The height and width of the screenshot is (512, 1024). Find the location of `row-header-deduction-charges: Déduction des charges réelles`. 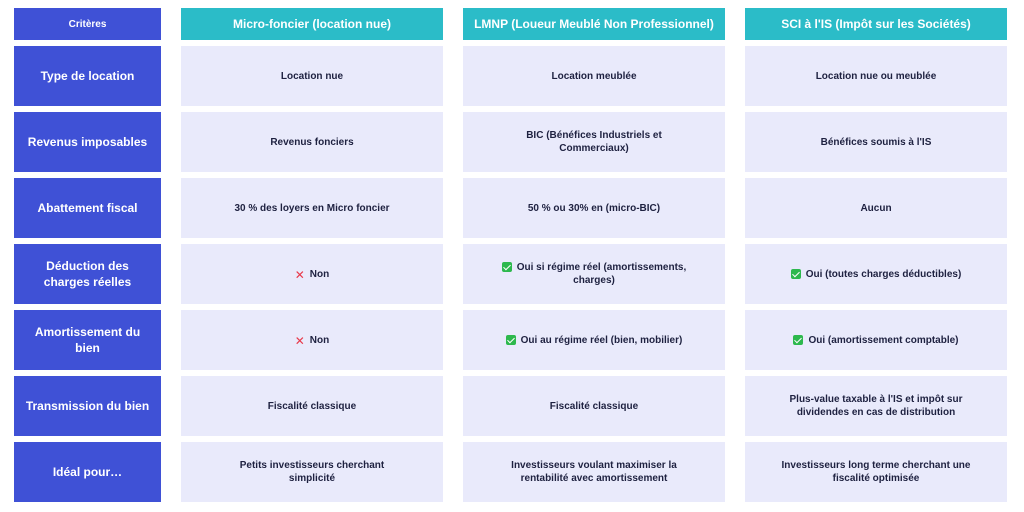

row-header-deduction-charges: Déduction des charges réelles is located at coordinates (87, 274).